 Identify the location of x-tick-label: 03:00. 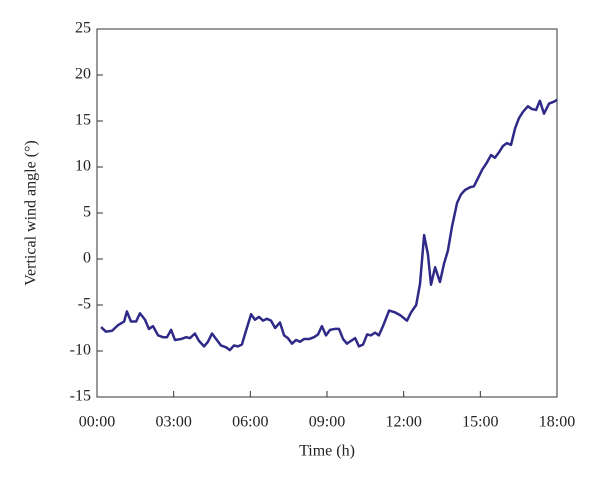
(173, 422).